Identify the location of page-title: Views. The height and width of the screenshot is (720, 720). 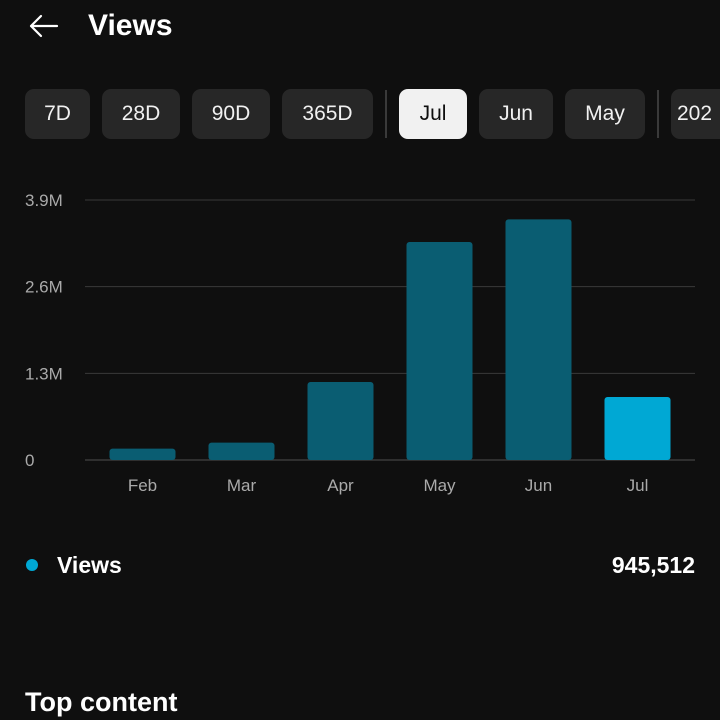
(130, 25).